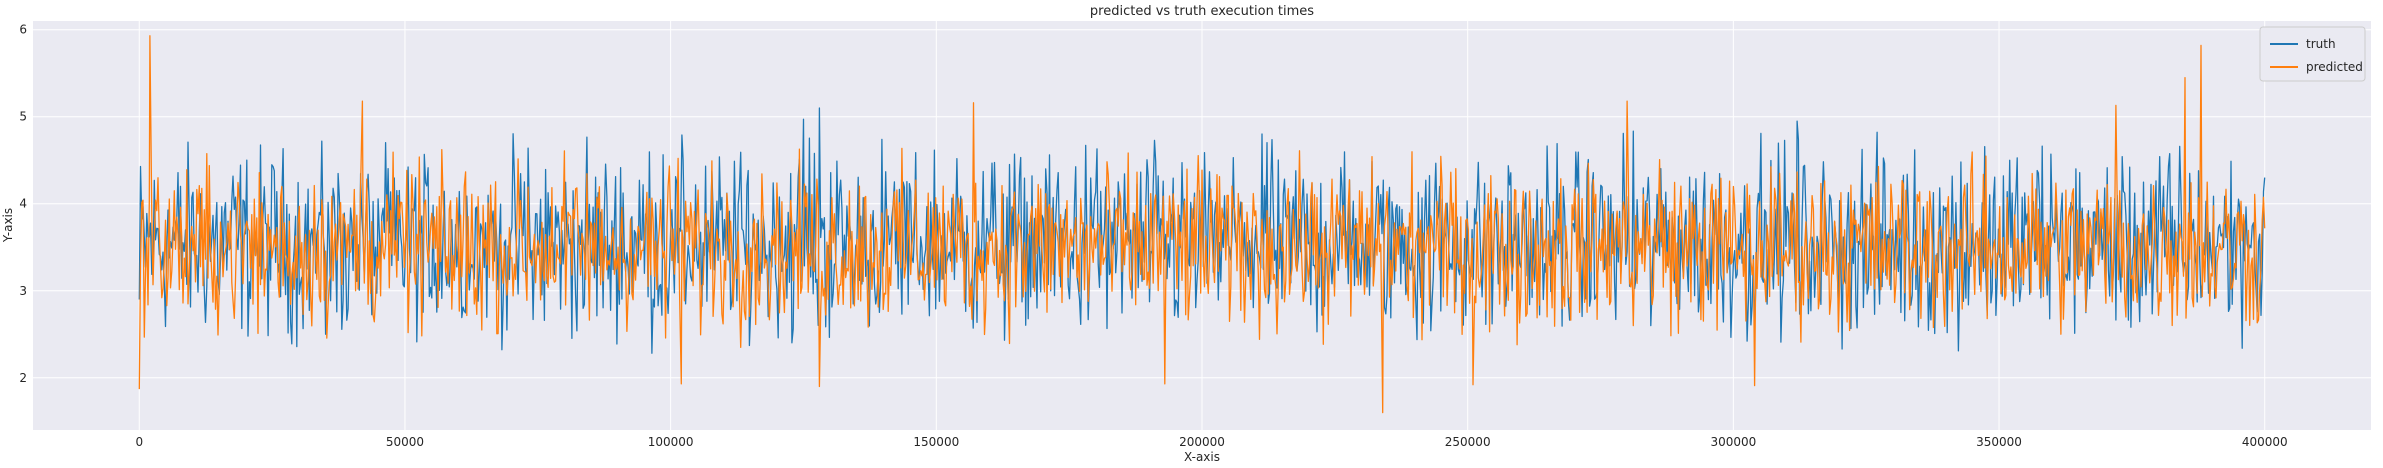  Describe the element at coordinates (1999, 442) in the screenshot. I see `x-tick-label: 350000` at that location.